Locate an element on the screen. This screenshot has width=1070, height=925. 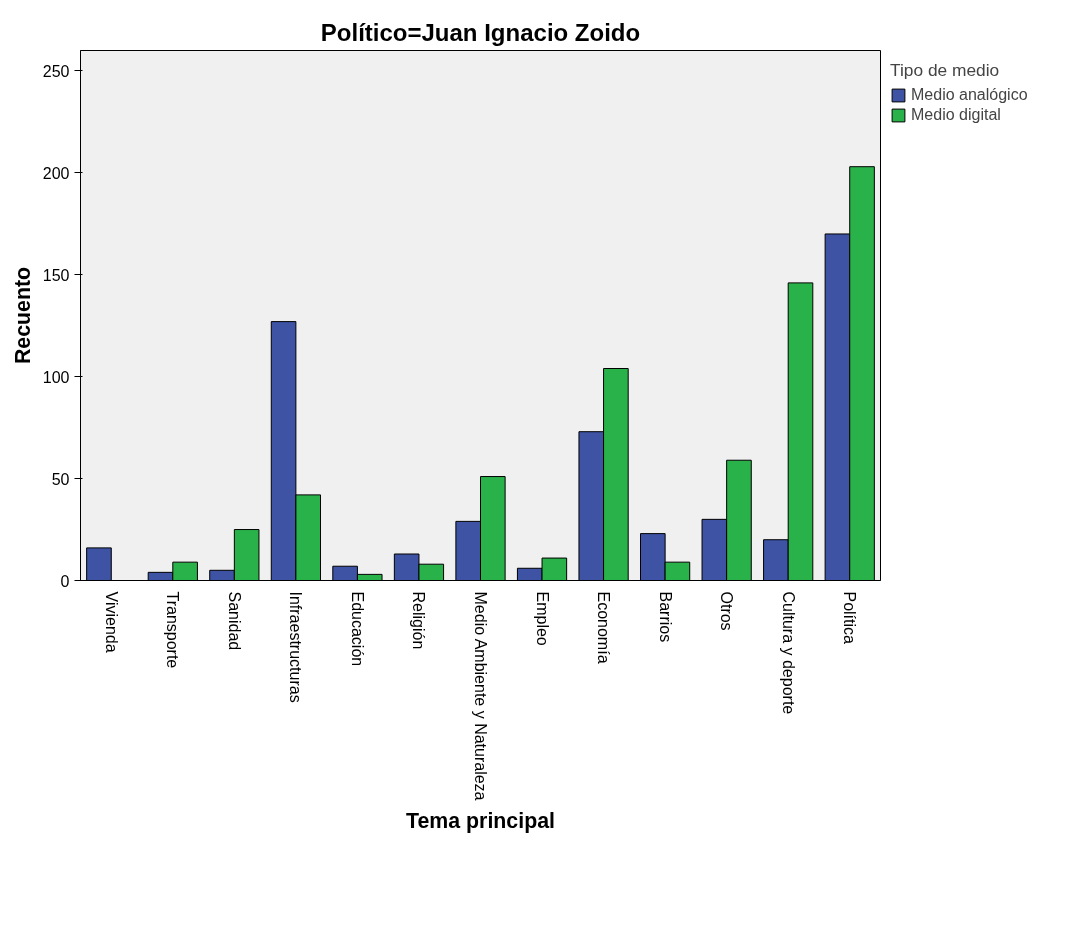
x-tick-label: Religión is located at coordinates (419, 620).